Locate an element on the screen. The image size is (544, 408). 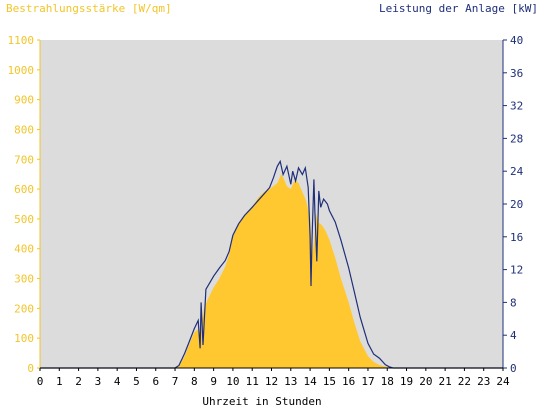
x-tick-label: 1 is located at coordinates (59, 381).